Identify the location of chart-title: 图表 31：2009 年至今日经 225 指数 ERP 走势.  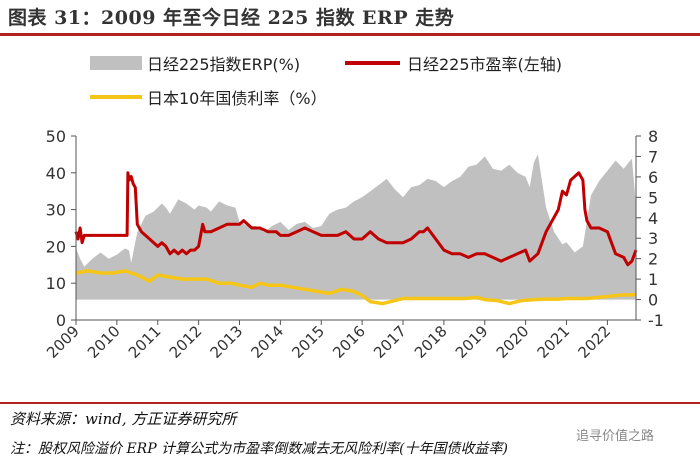
(231, 18).